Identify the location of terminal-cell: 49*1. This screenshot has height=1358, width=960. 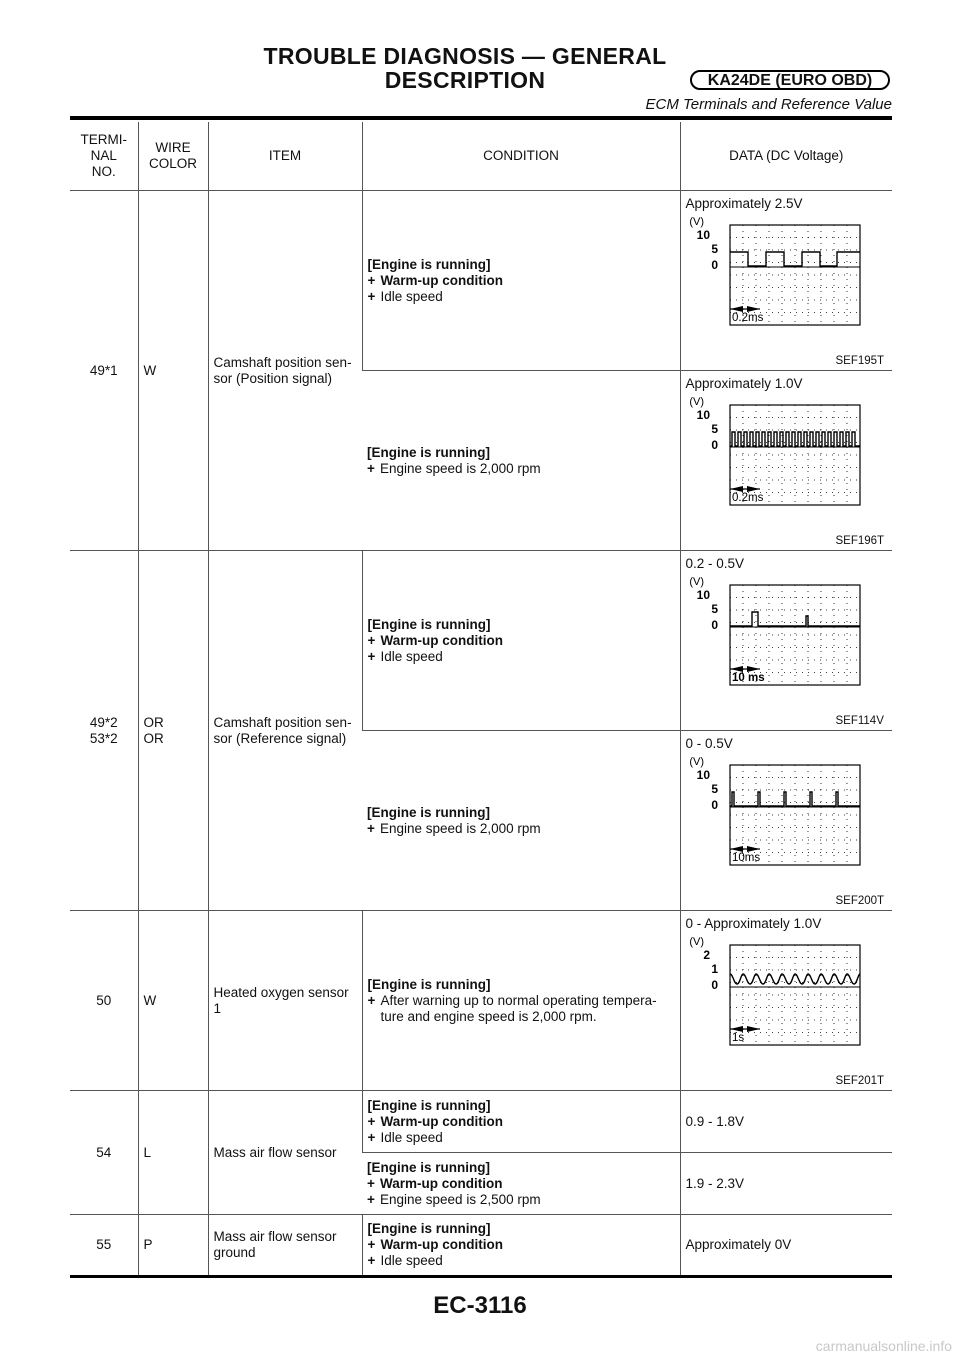
(104, 370).